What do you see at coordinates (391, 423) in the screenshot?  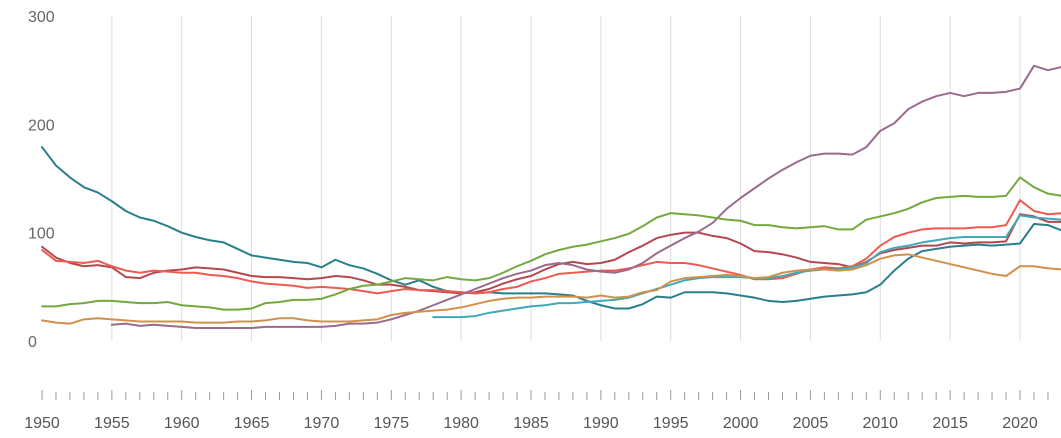 I see `x-tick-label-1975: 1975` at bounding box center [391, 423].